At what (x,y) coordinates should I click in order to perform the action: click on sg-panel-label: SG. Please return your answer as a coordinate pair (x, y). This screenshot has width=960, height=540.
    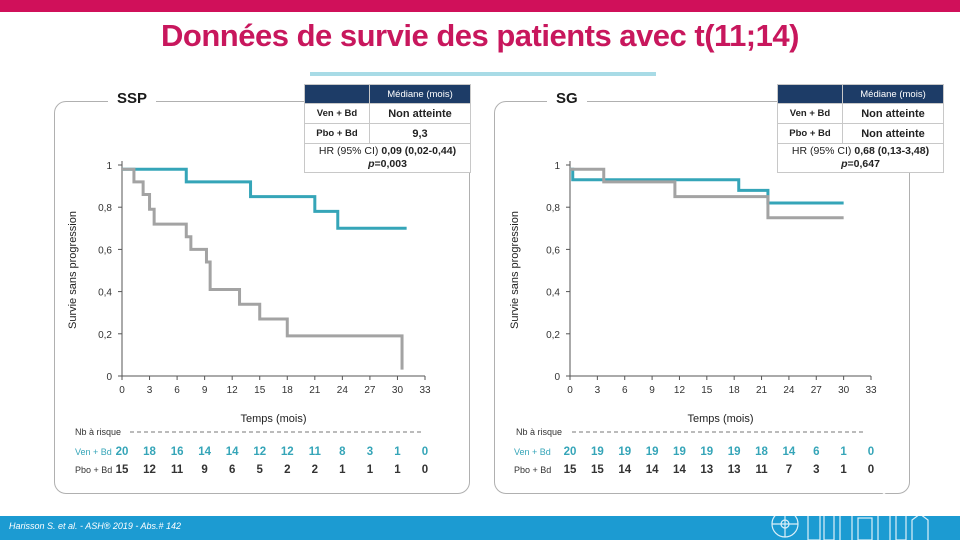
    Looking at the image, I should click on (567, 98).